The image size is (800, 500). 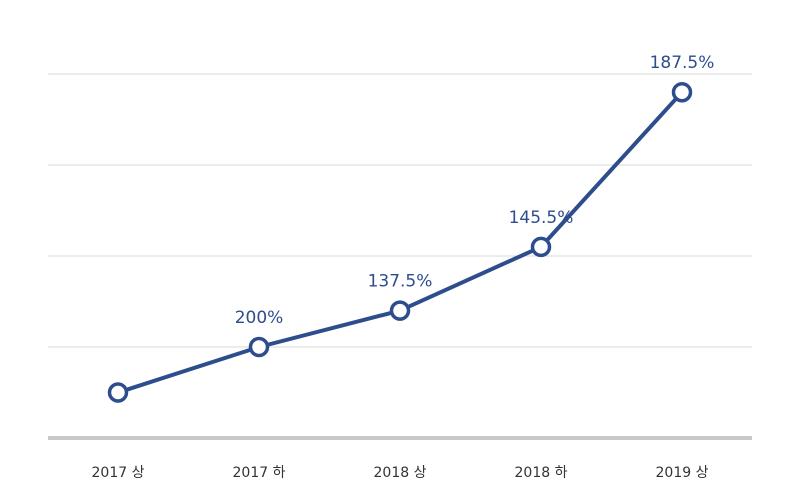 I want to click on data-label: 145.5%, so click(x=541, y=218).